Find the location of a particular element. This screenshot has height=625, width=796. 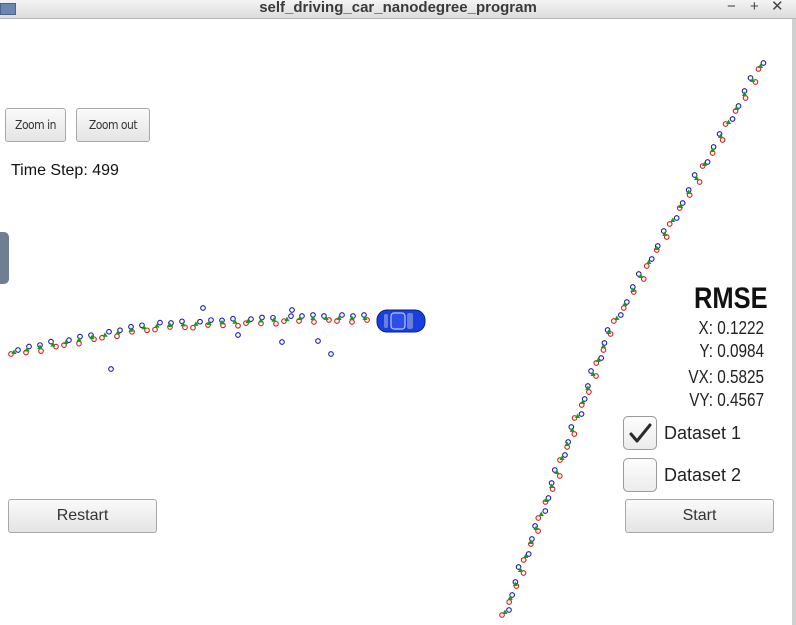

rmse-vy: VY: 0.4567 is located at coordinates (726, 400).